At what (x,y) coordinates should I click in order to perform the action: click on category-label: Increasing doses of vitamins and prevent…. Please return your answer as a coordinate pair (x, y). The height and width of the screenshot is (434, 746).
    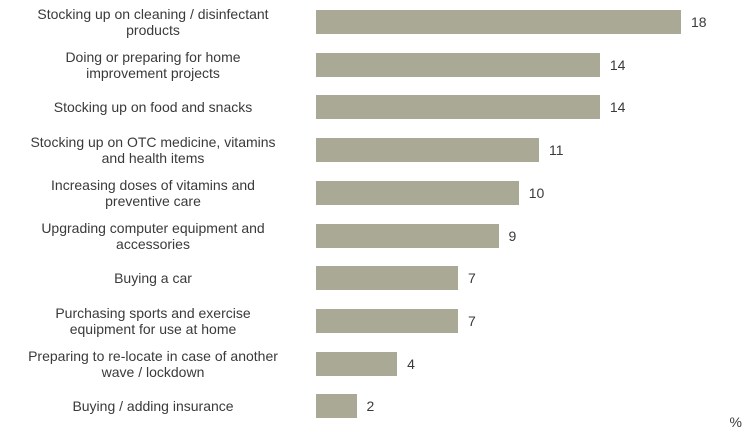
    Looking at the image, I should click on (153, 192).